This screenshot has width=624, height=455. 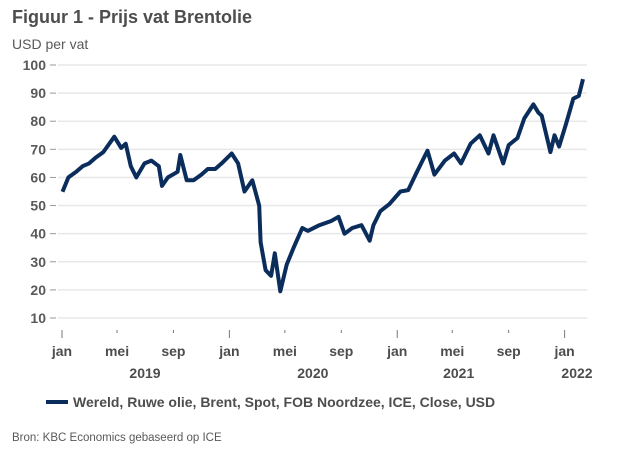 What do you see at coordinates (38, 93) in the screenshot?
I see `y-tick-label: 90` at bounding box center [38, 93].